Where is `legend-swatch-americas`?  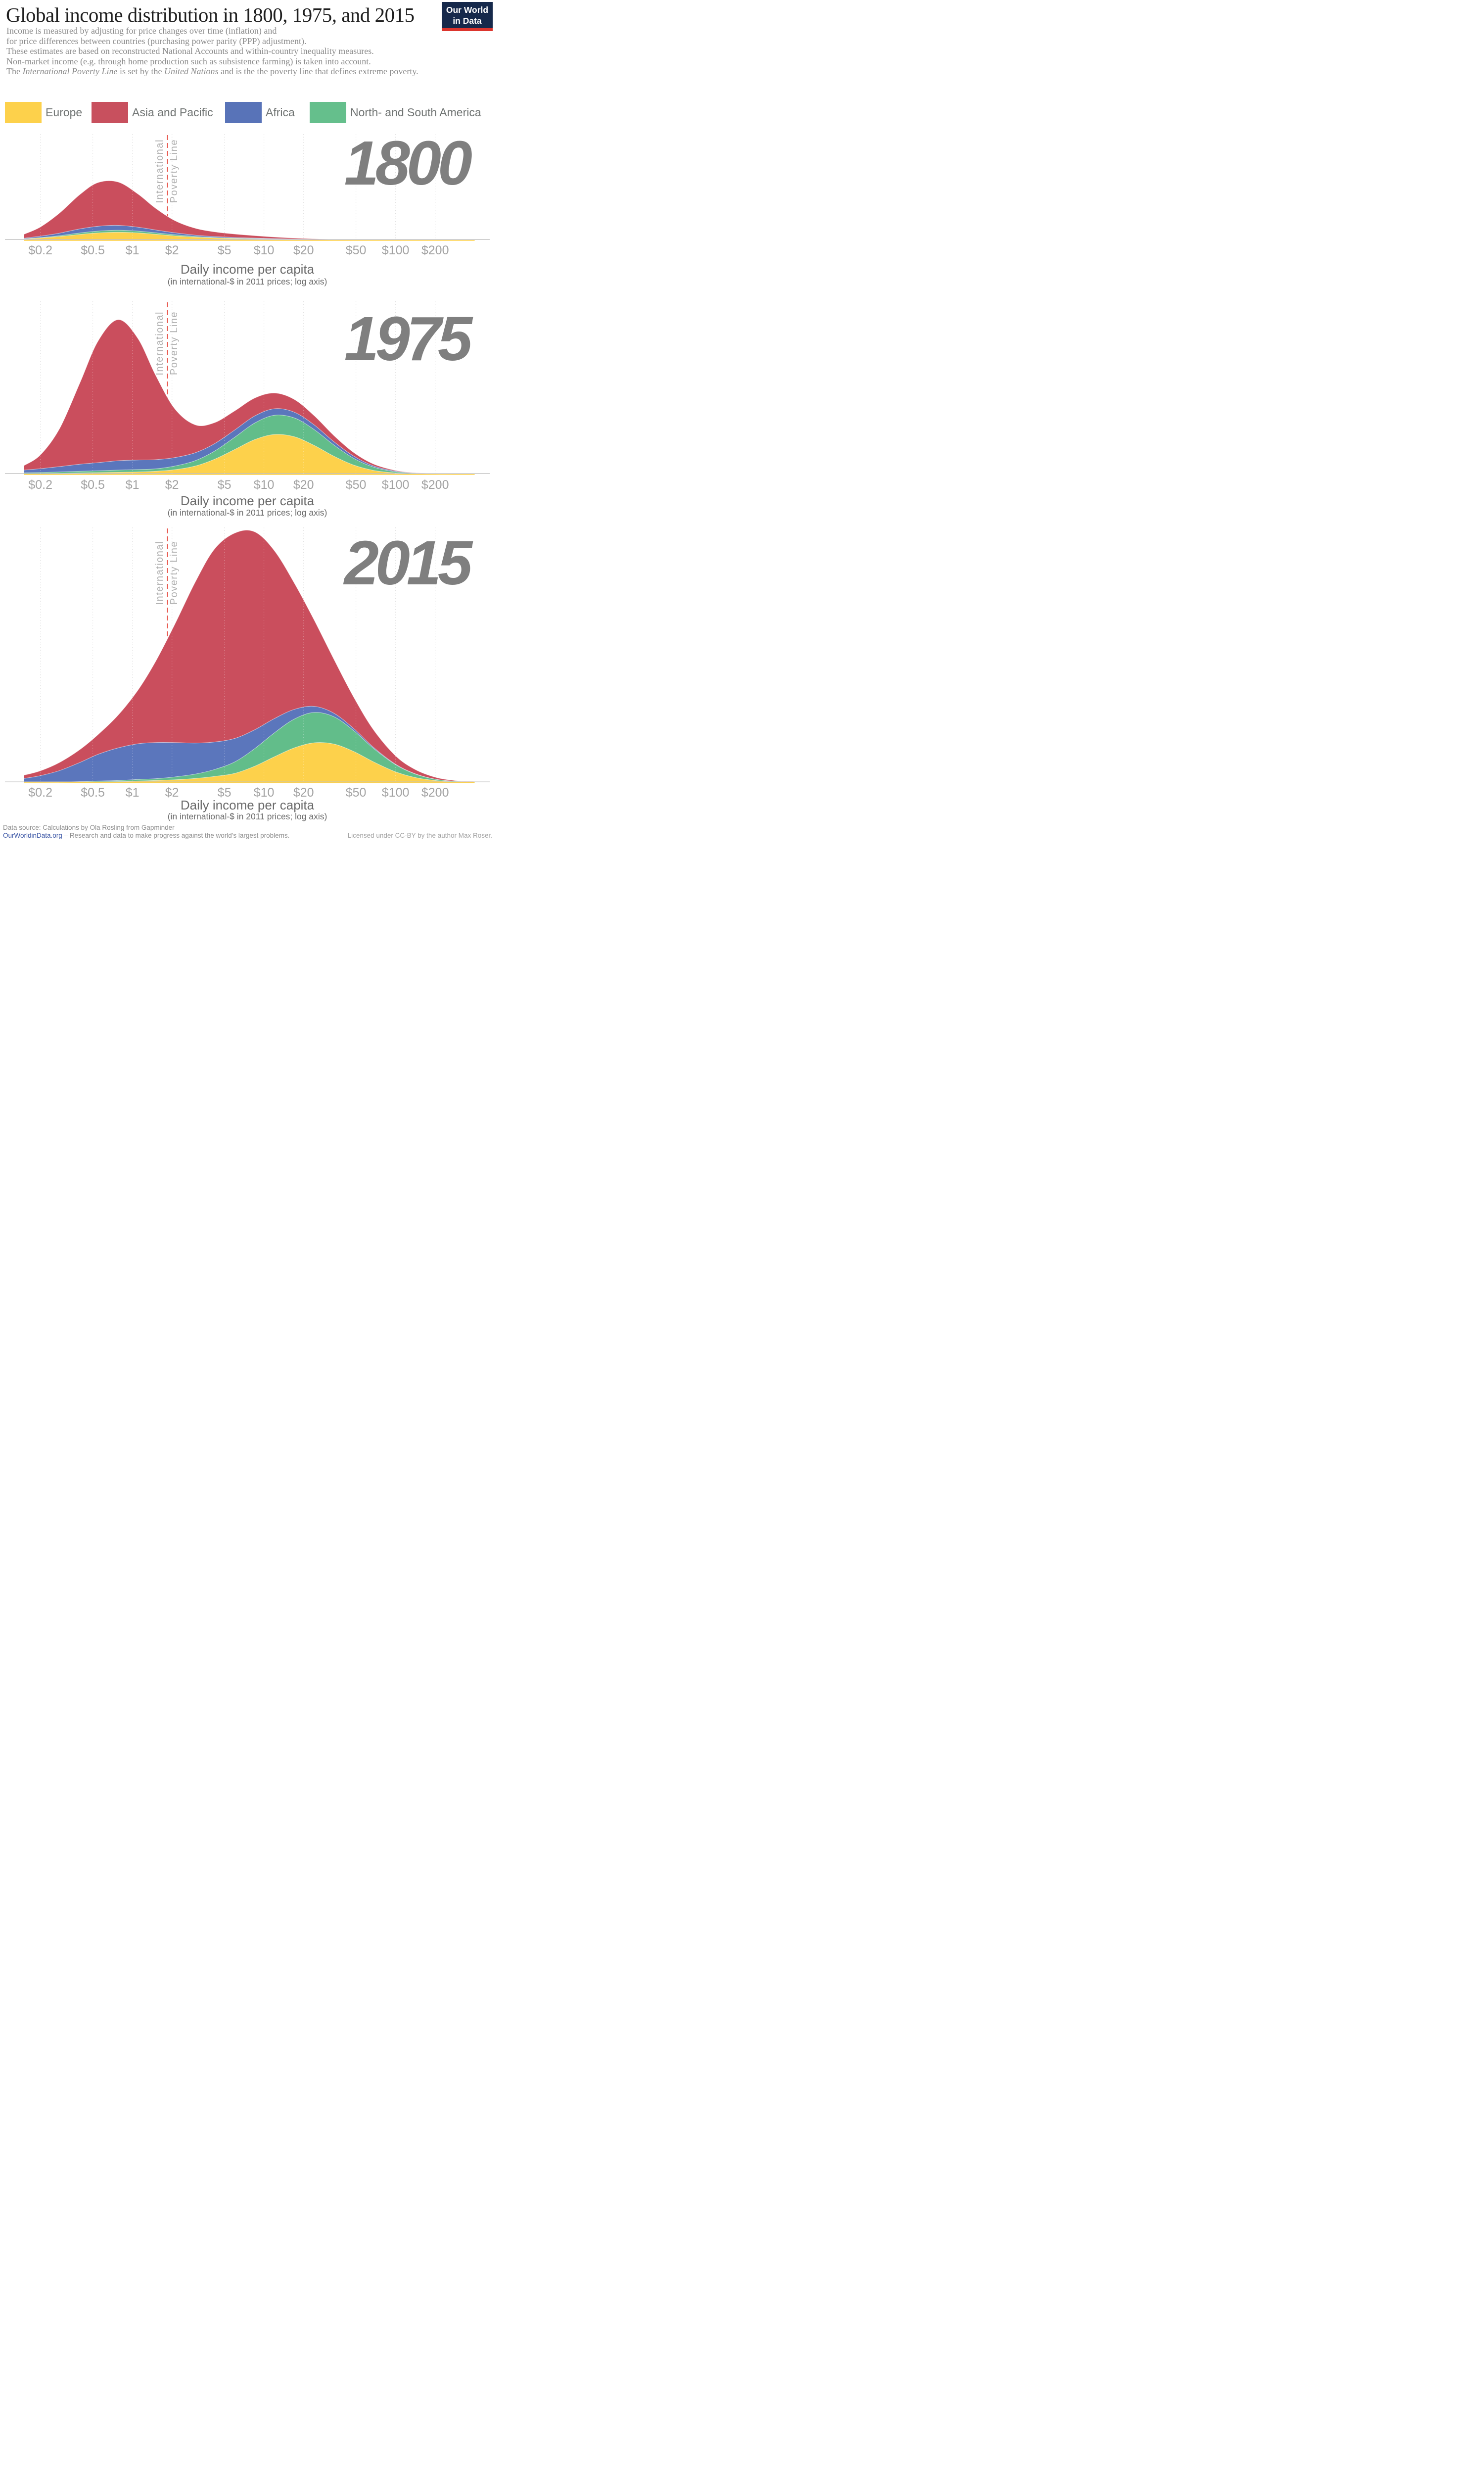 legend-swatch-americas is located at coordinates (328, 112).